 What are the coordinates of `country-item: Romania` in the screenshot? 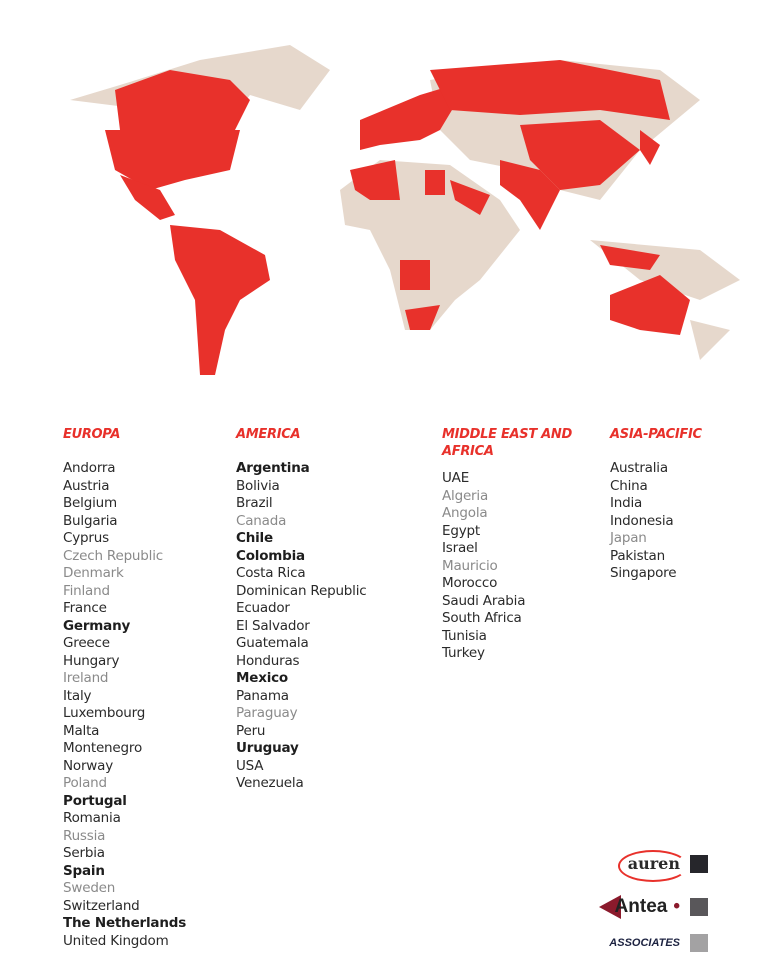 It's located at (92, 818).